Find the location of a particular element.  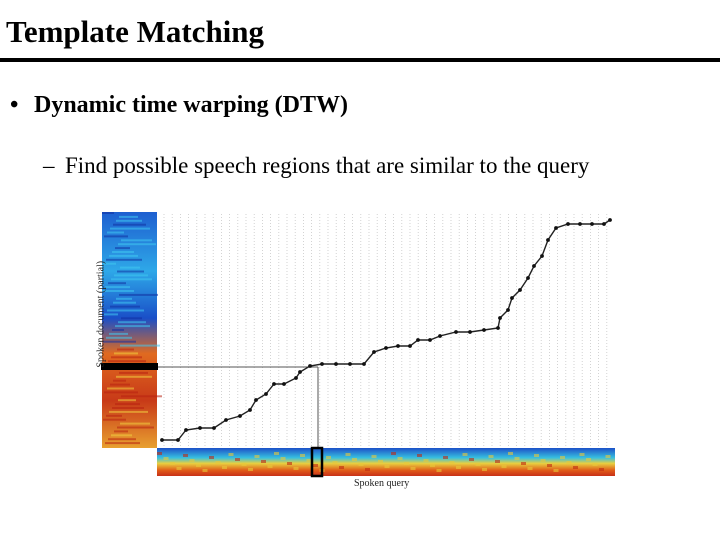

bullet-item: • Dynamic time warping (DTW) is located at coordinates (179, 105).